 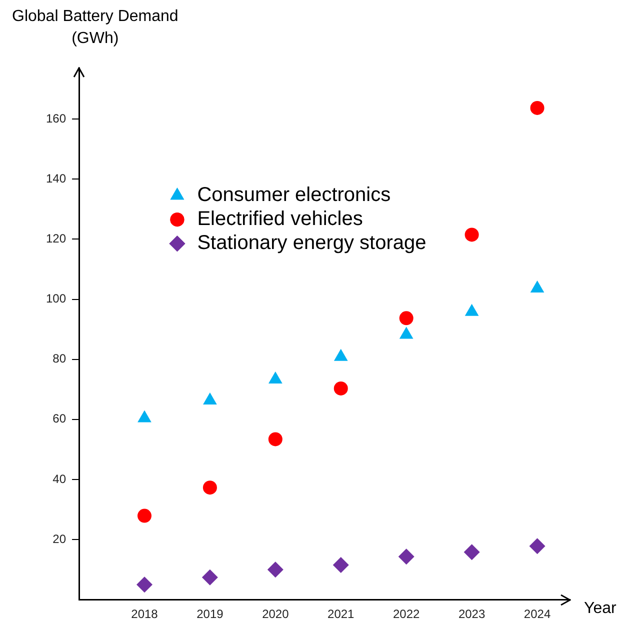 I want to click on x-axis-title: Year, so click(x=600, y=609).